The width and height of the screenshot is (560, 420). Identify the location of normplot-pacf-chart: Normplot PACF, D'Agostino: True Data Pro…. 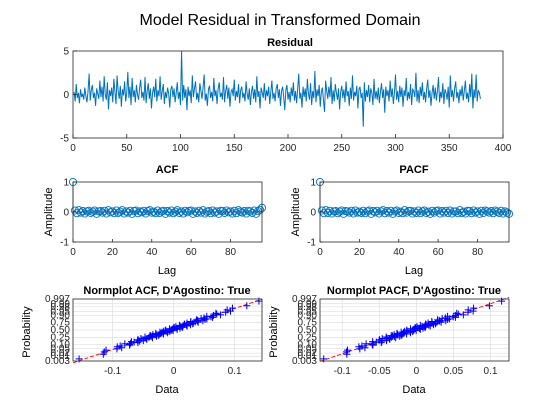
(389, 340).